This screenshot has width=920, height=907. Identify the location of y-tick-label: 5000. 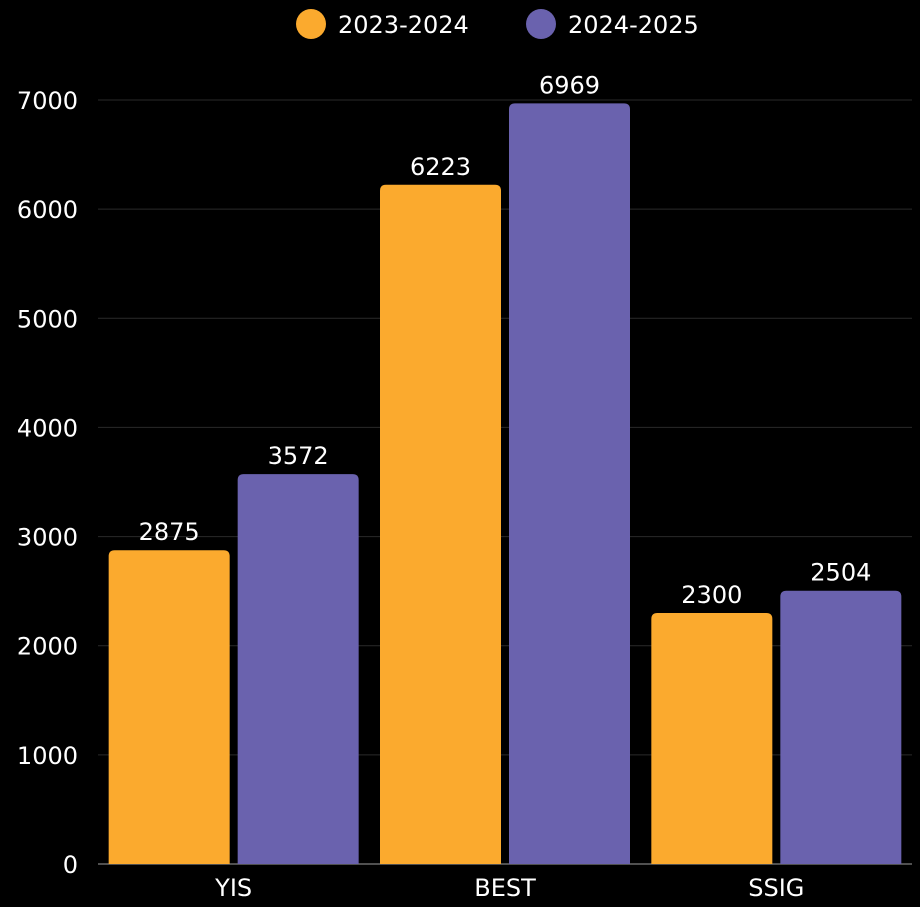
(47, 319).